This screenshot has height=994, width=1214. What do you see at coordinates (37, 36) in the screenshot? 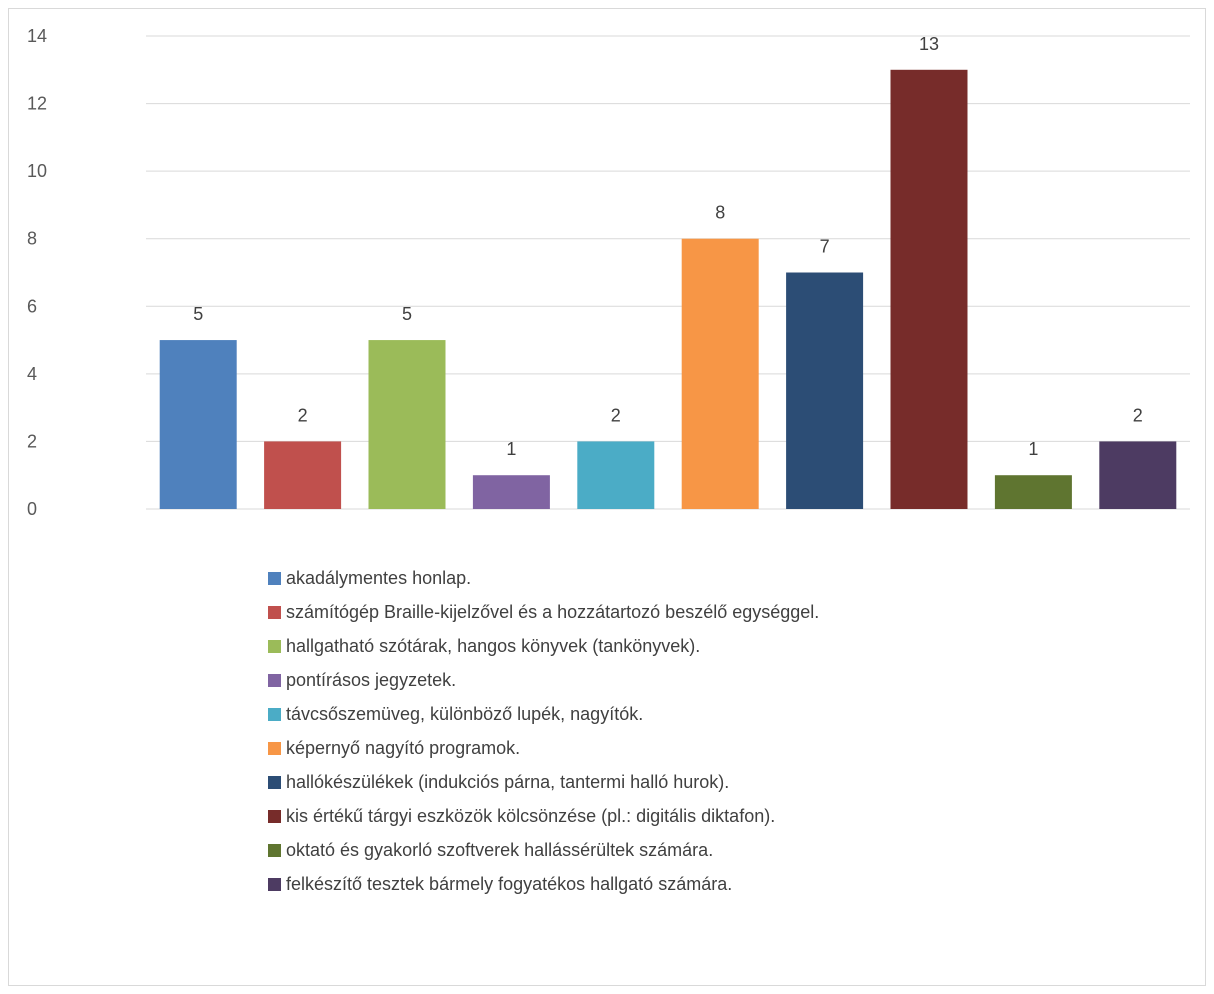
I see `y-tick-label: 14` at bounding box center [37, 36].